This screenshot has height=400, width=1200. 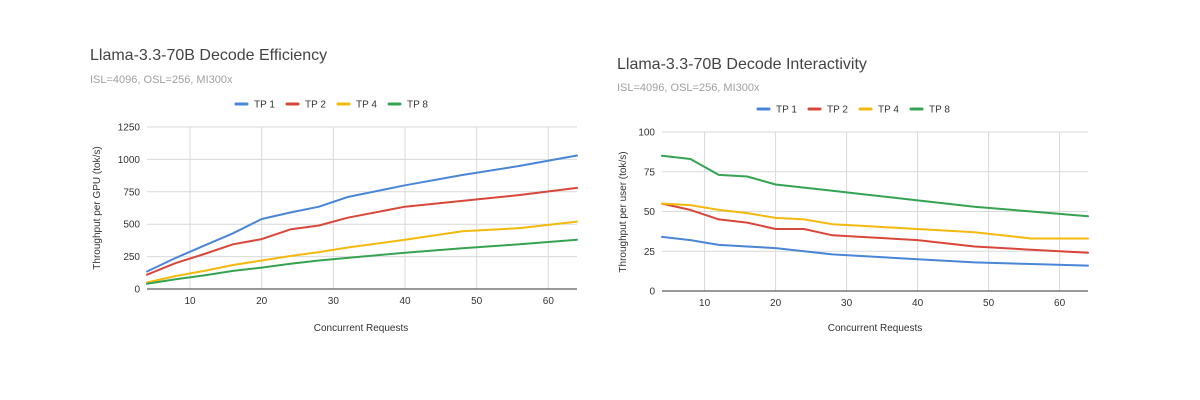 I want to click on y-tick-label: 50, so click(x=650, y=212).